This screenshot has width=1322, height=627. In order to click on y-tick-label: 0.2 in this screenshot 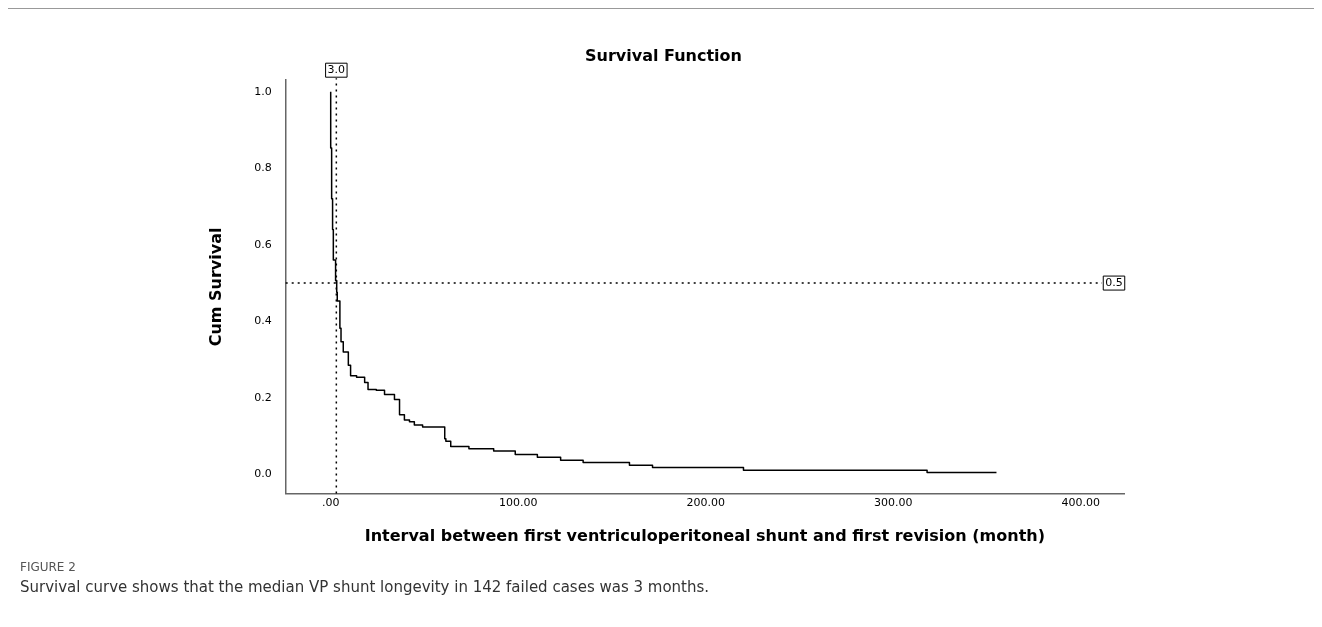, I will do `click(263, 397)`.